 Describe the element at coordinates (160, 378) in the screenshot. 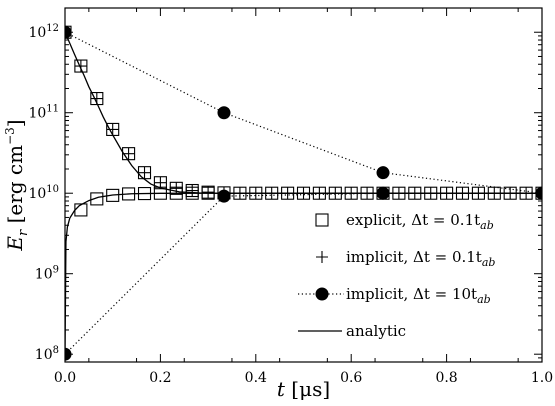

I see `x-tick-label-1: 0.2` at that location.